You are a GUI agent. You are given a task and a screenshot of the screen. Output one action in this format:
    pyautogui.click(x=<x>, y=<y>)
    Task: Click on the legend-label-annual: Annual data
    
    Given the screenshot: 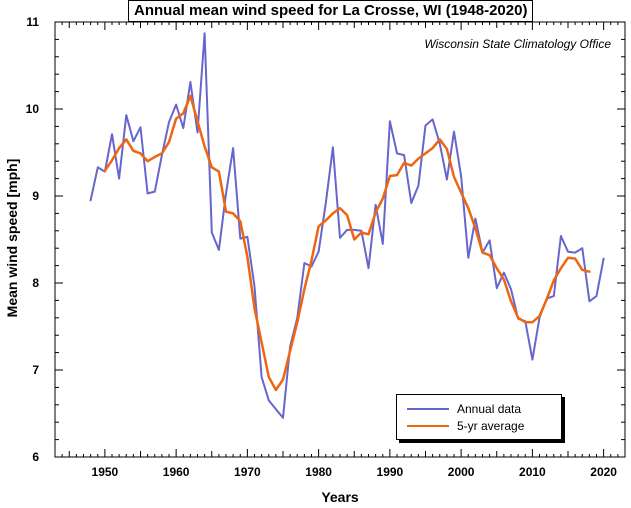 What is the action you would take?
    pyautogui.click(x=489, y=409)
    